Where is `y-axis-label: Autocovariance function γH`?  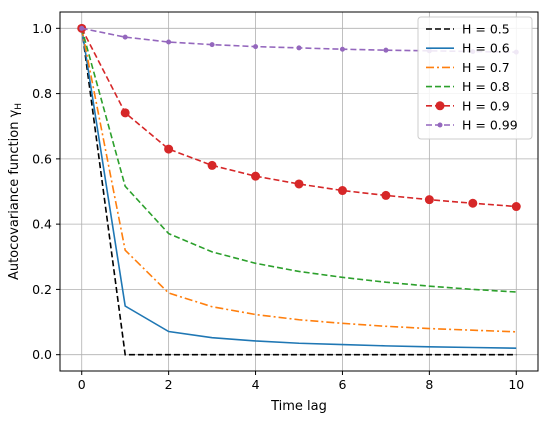
y-axis-label: Autocovariance function γH is located at coordinates (15, 191).